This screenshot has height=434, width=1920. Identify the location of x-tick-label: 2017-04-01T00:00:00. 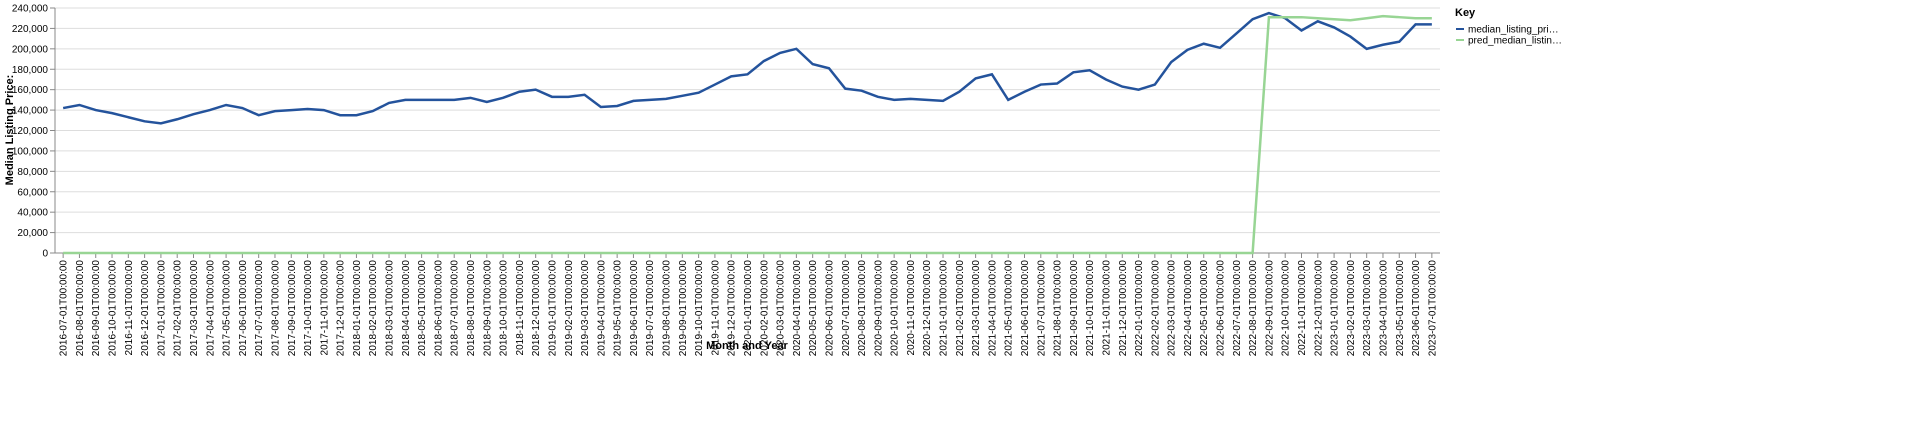
(210, 308).